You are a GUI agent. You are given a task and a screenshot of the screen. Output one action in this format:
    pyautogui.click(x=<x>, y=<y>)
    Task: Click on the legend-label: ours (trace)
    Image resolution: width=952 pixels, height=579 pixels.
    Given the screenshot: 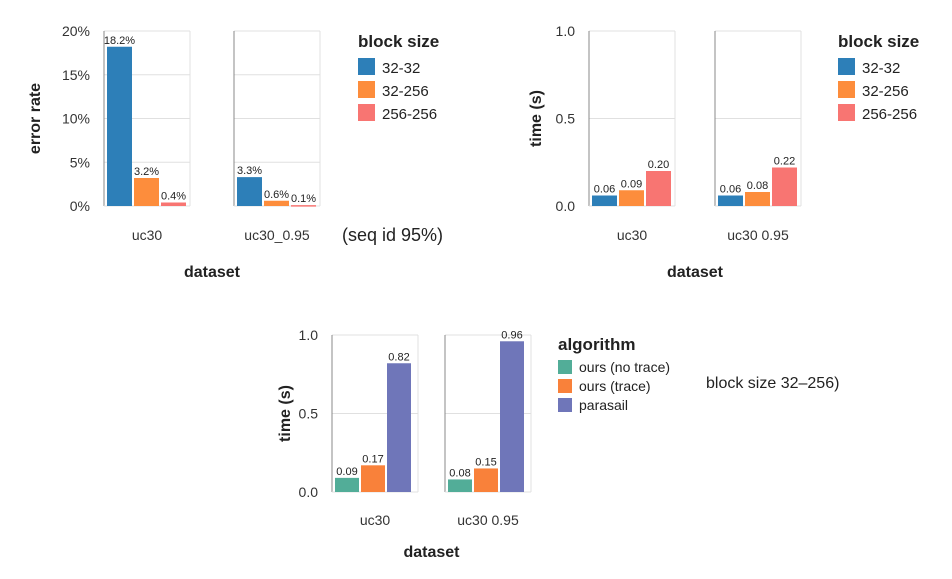 What is the action you would take?
    pyautogui.click(x=615, y=386)
    